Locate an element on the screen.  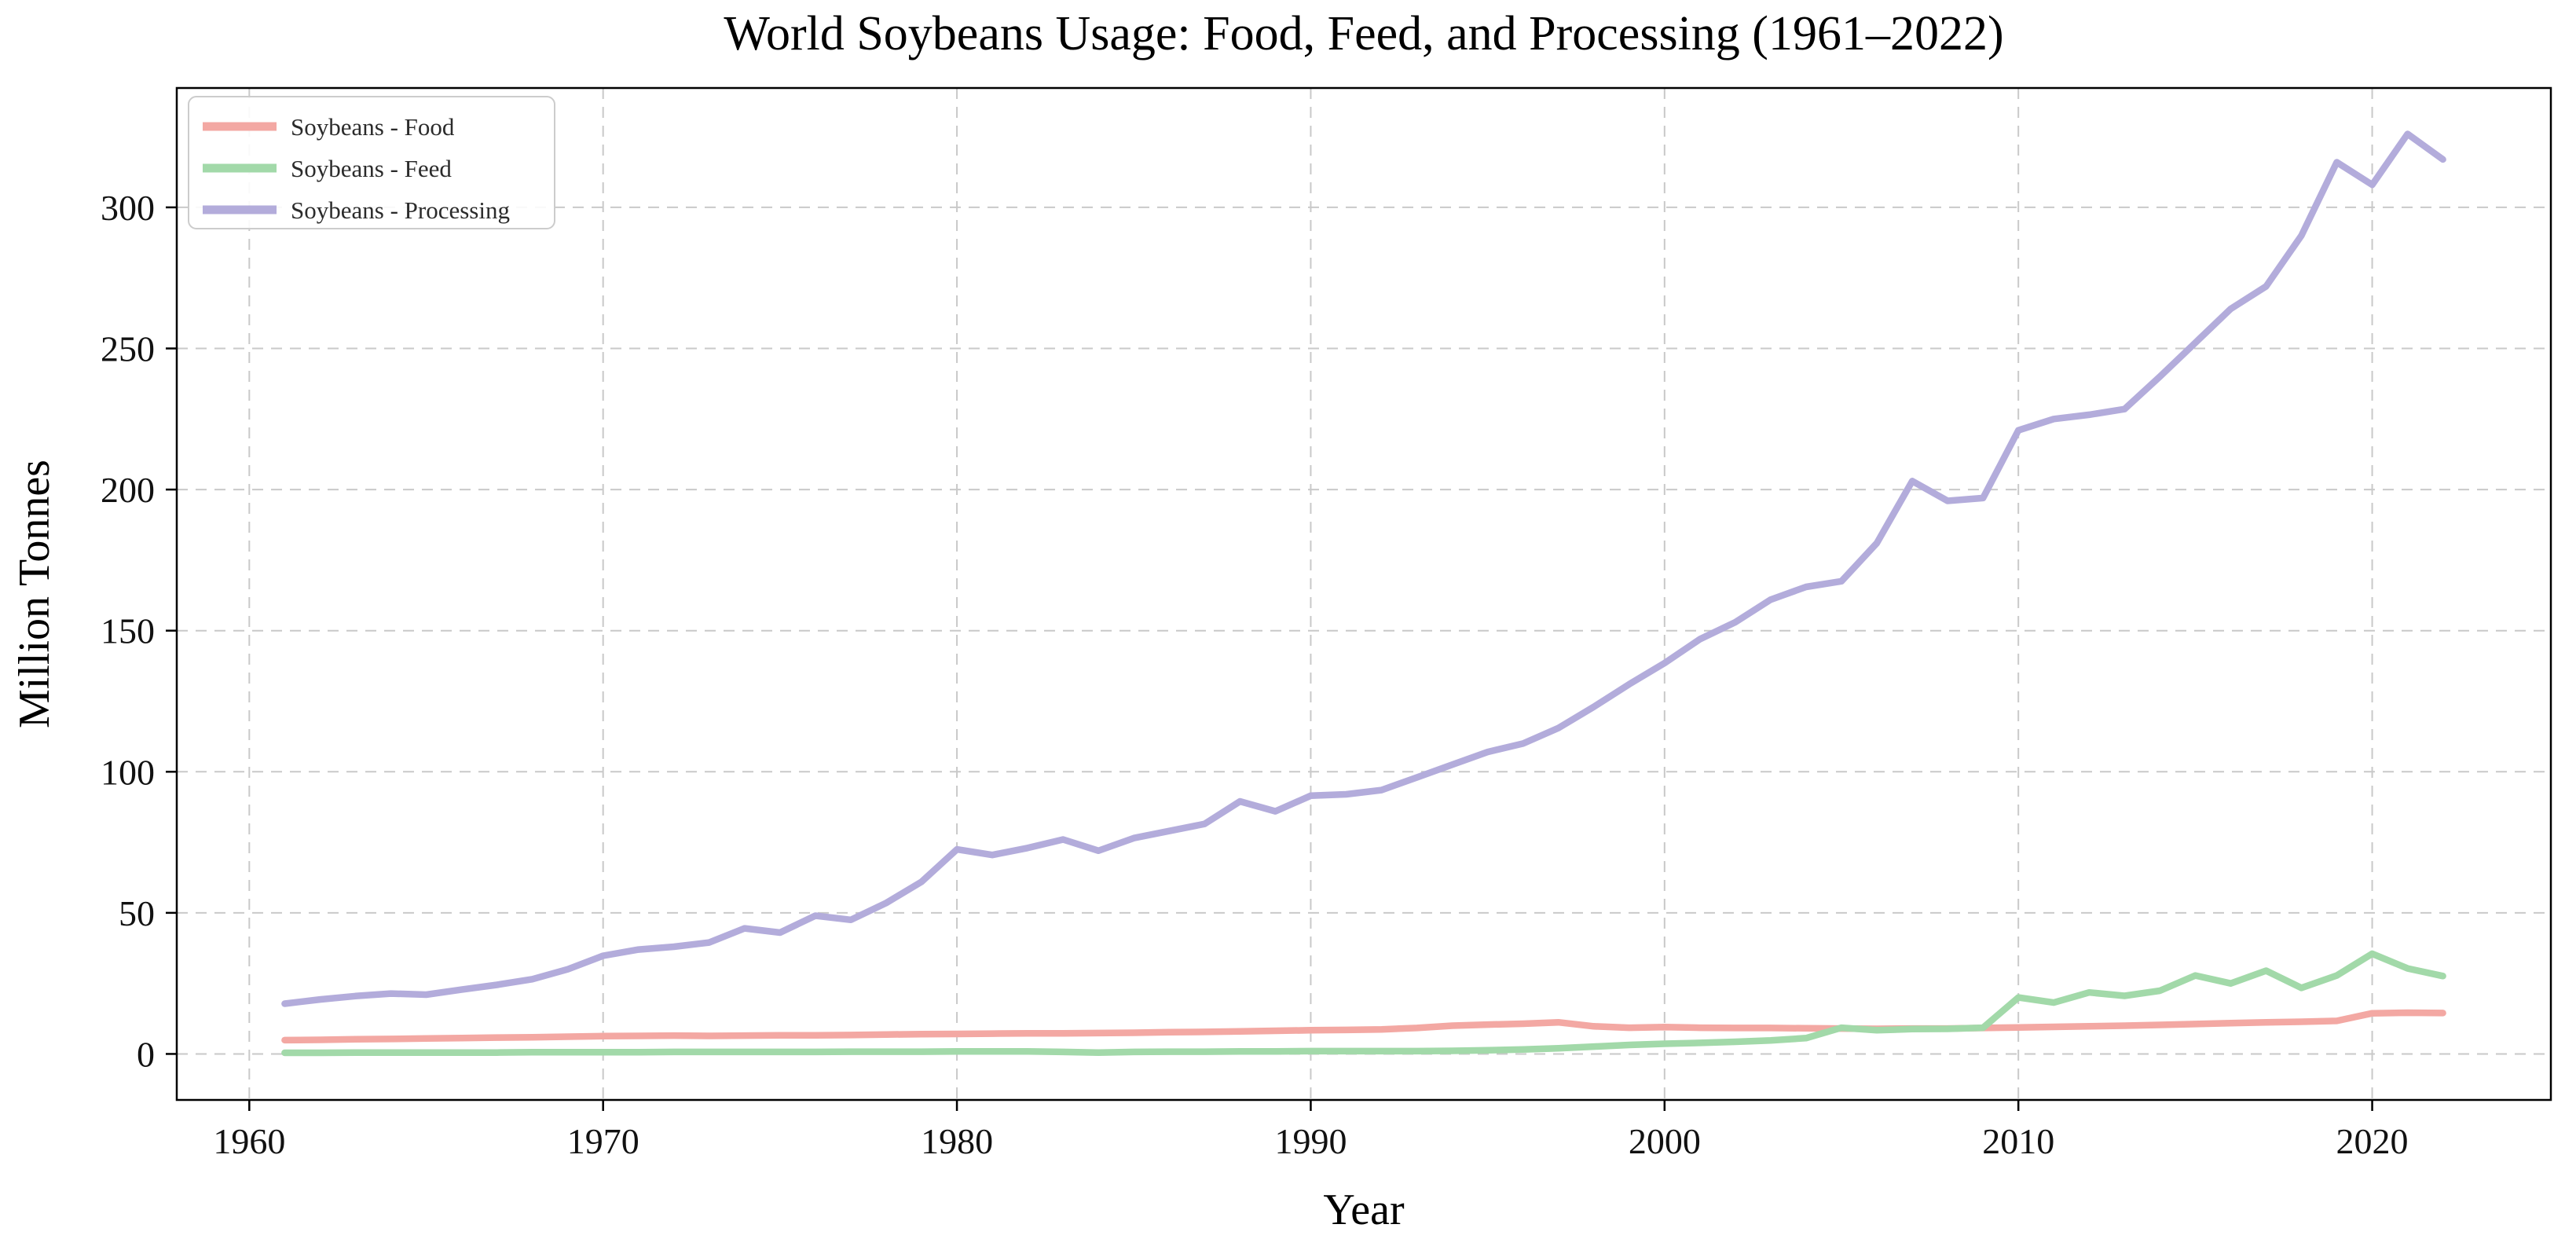
x-tick-label: 1970 is located at coordinates (603, 1141).